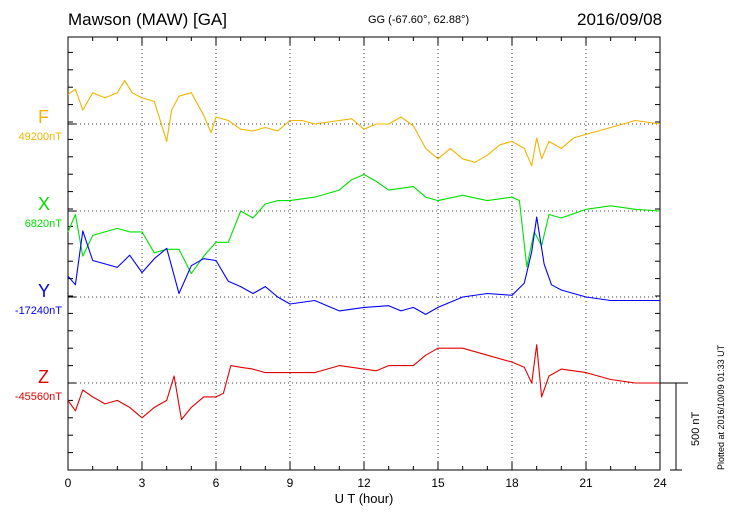  I want to click on x-tick-label: 6, so click(216, 483).